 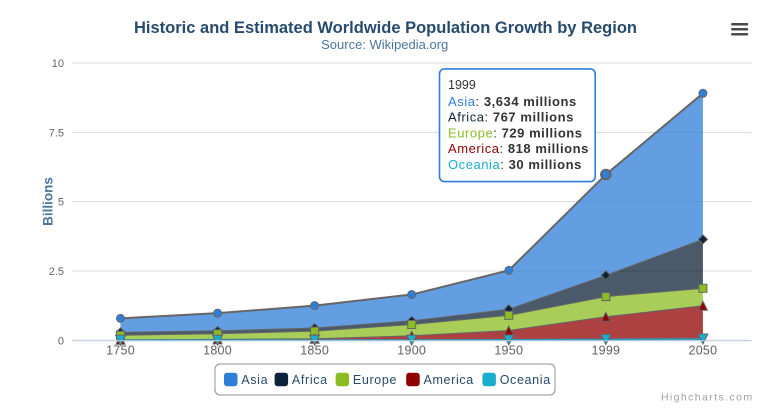 I want to click on svg-text: 0, so click(x=61, y=341).